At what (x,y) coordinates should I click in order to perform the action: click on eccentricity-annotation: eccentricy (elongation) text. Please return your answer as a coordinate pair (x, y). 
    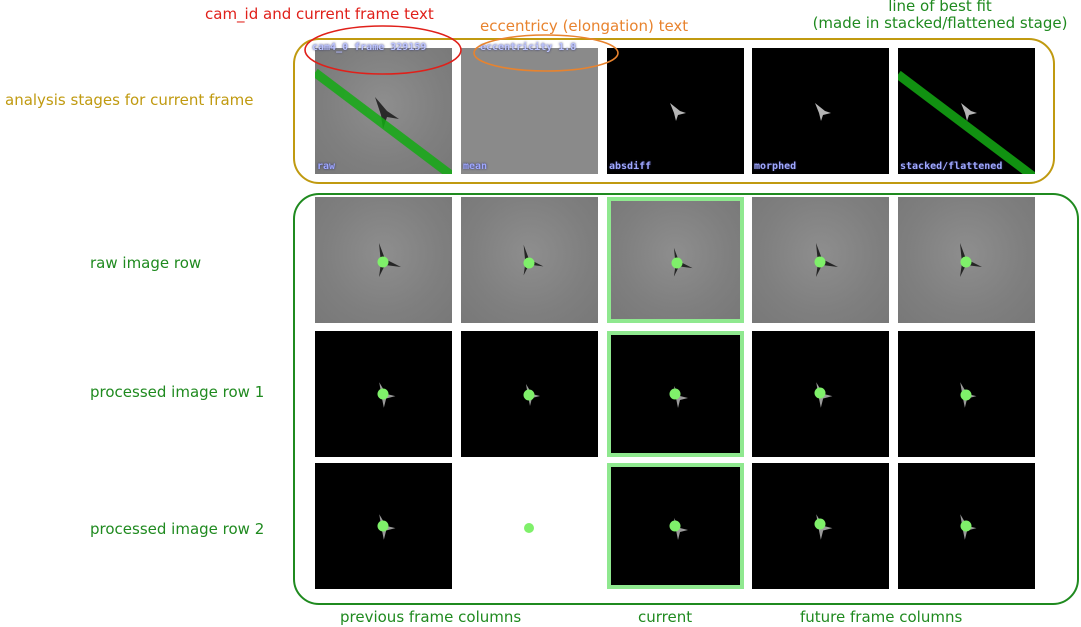
    Looking at the image, I should click on (584, 26).